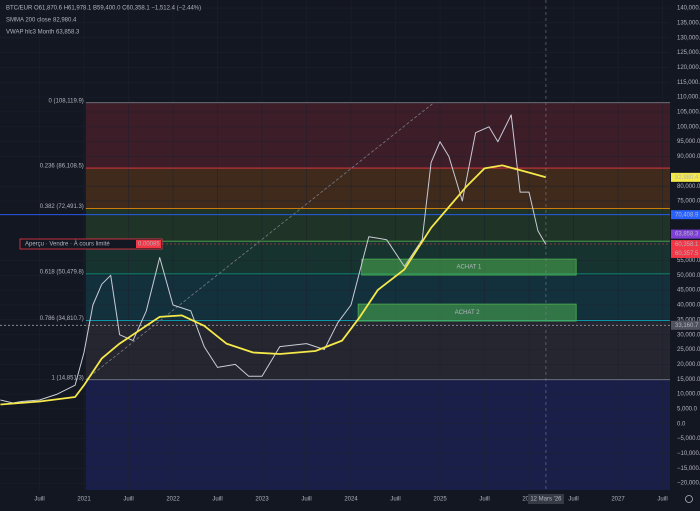  I want to click on y-tick-label: 35,000.0, so click(688, 320).